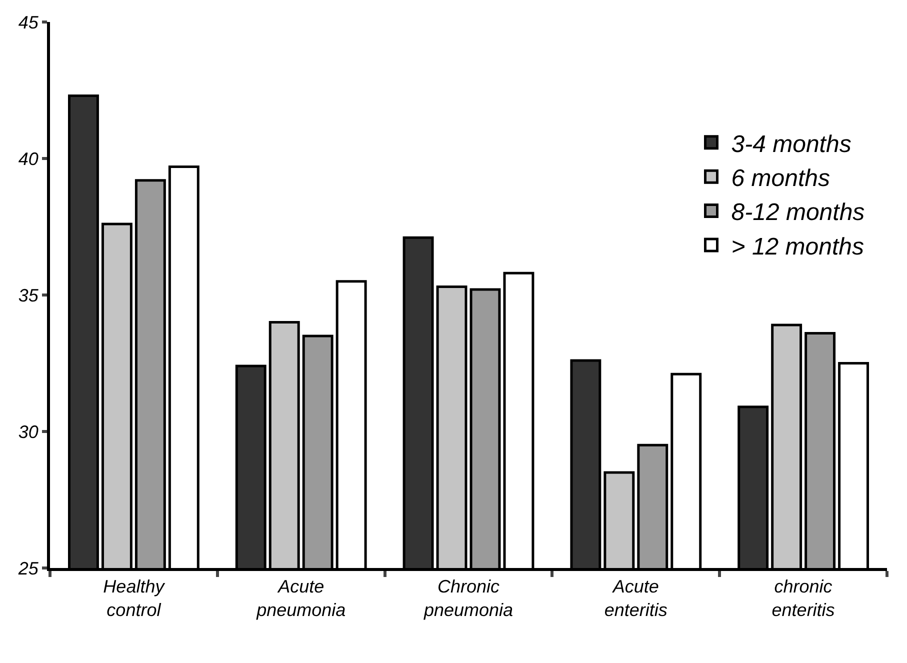 The width and height of the screenshot is (907, 663). Describe the element at coordinates (301, 598) in the screenshot. I see `x-tick-label: Acute pneumonia` at that location.